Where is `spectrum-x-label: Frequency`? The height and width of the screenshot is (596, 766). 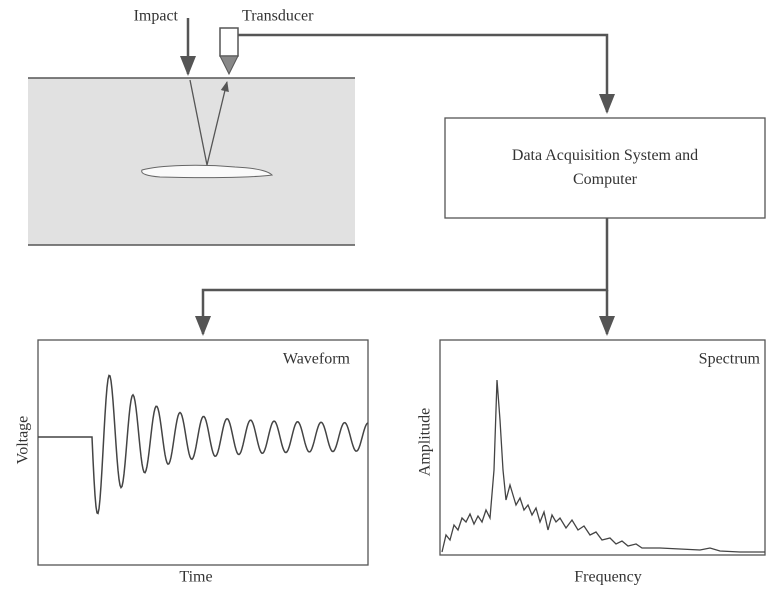 spectrum-x-label: Frequency is located at coordinates (608, 577).